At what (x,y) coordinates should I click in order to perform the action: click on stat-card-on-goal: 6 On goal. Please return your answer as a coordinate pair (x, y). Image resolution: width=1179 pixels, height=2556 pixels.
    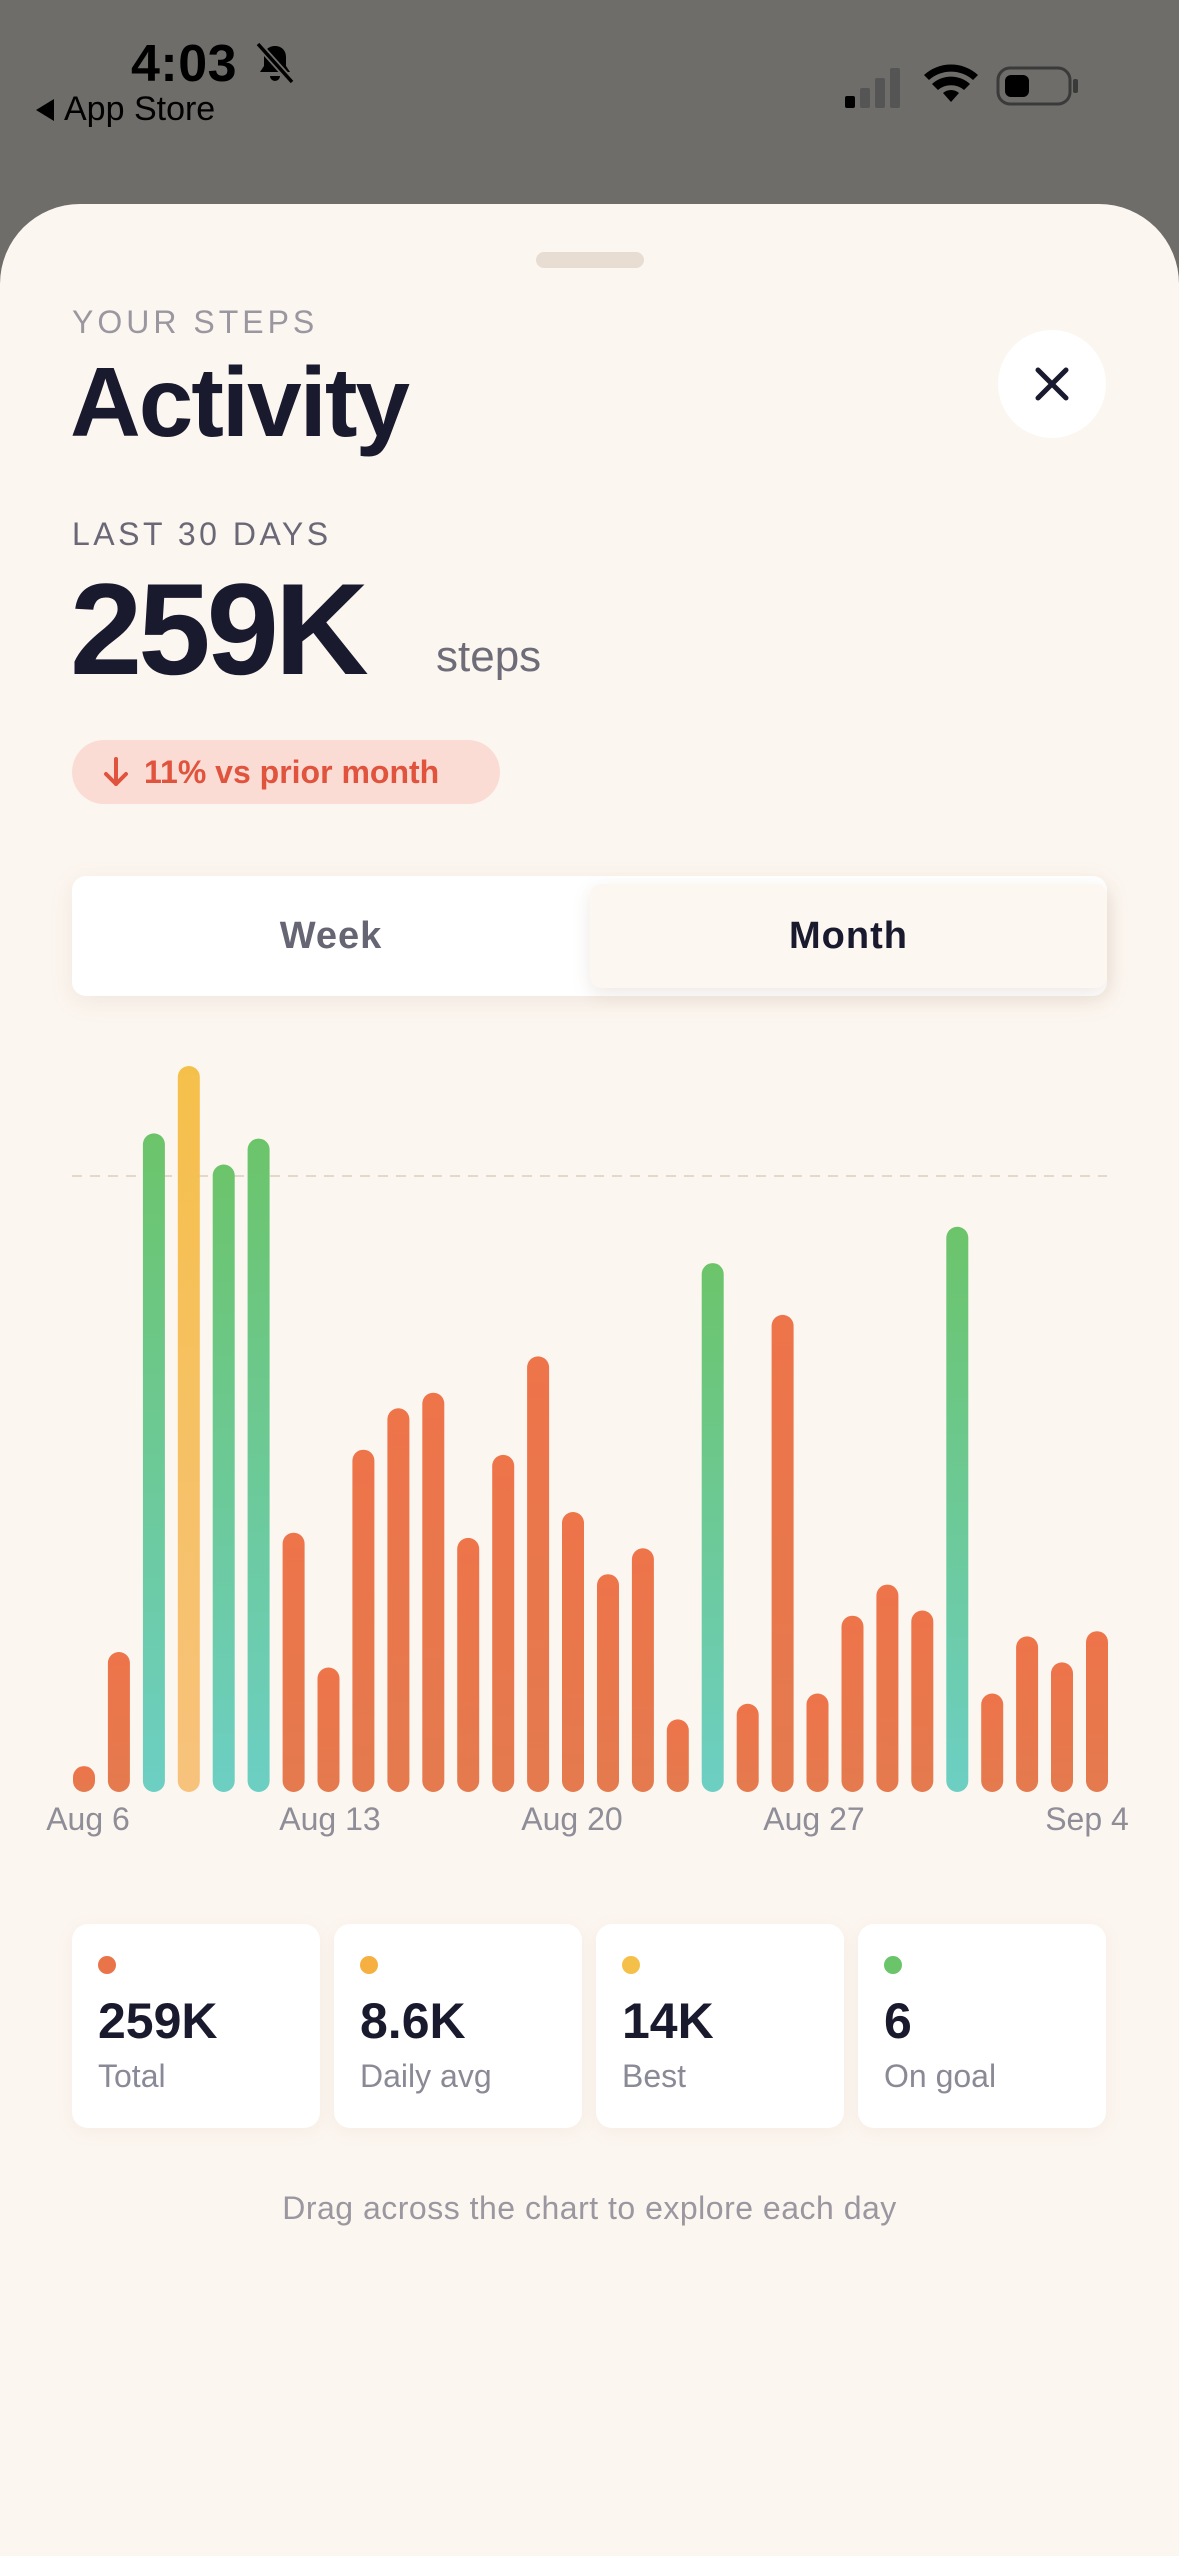
    Looking at the image, I should click on (982, 2026).